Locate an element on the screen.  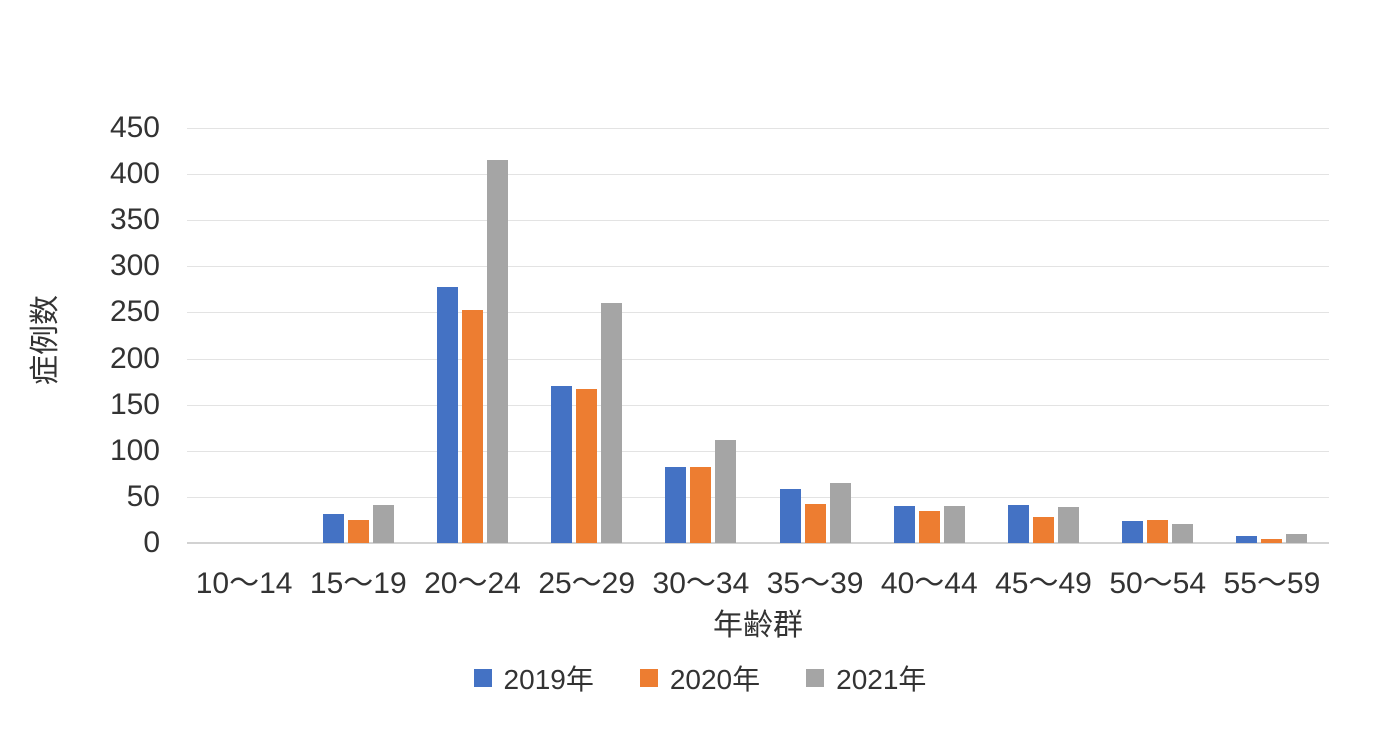
y-tick-label: 150 is located at coordinates (134, 404).